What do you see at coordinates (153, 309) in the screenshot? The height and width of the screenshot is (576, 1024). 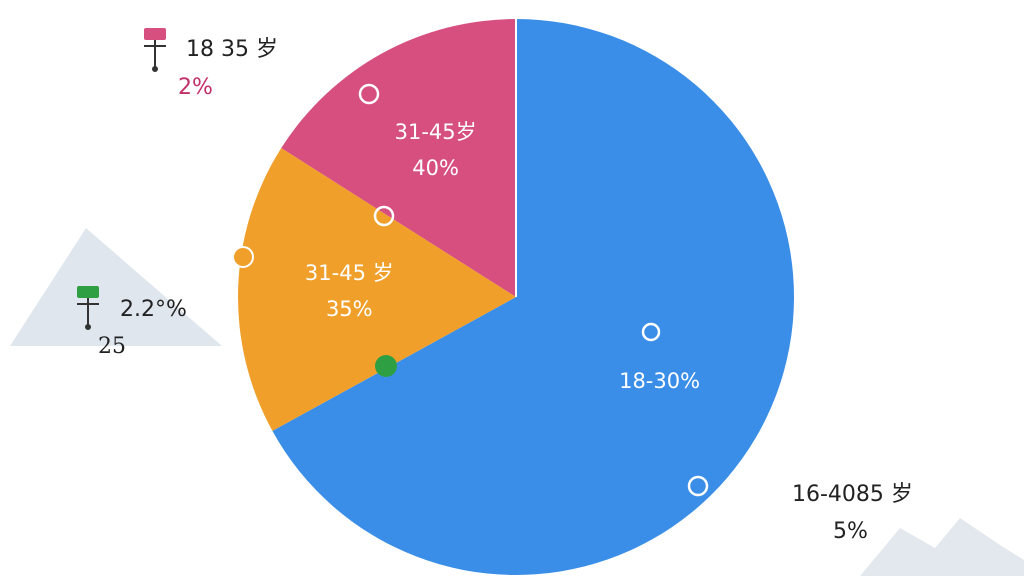 I see `annotation: 2.2°%` at bounding box center [153, 309].